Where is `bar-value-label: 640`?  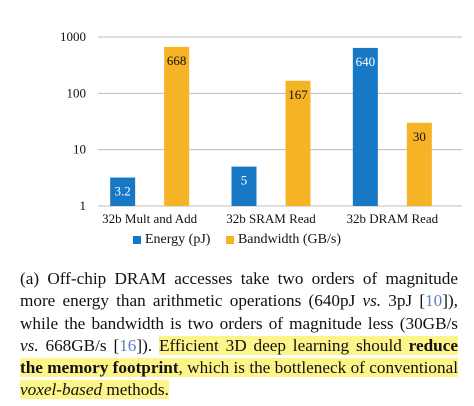 bar-value-label: 640 is located at coordinates (366, 61).